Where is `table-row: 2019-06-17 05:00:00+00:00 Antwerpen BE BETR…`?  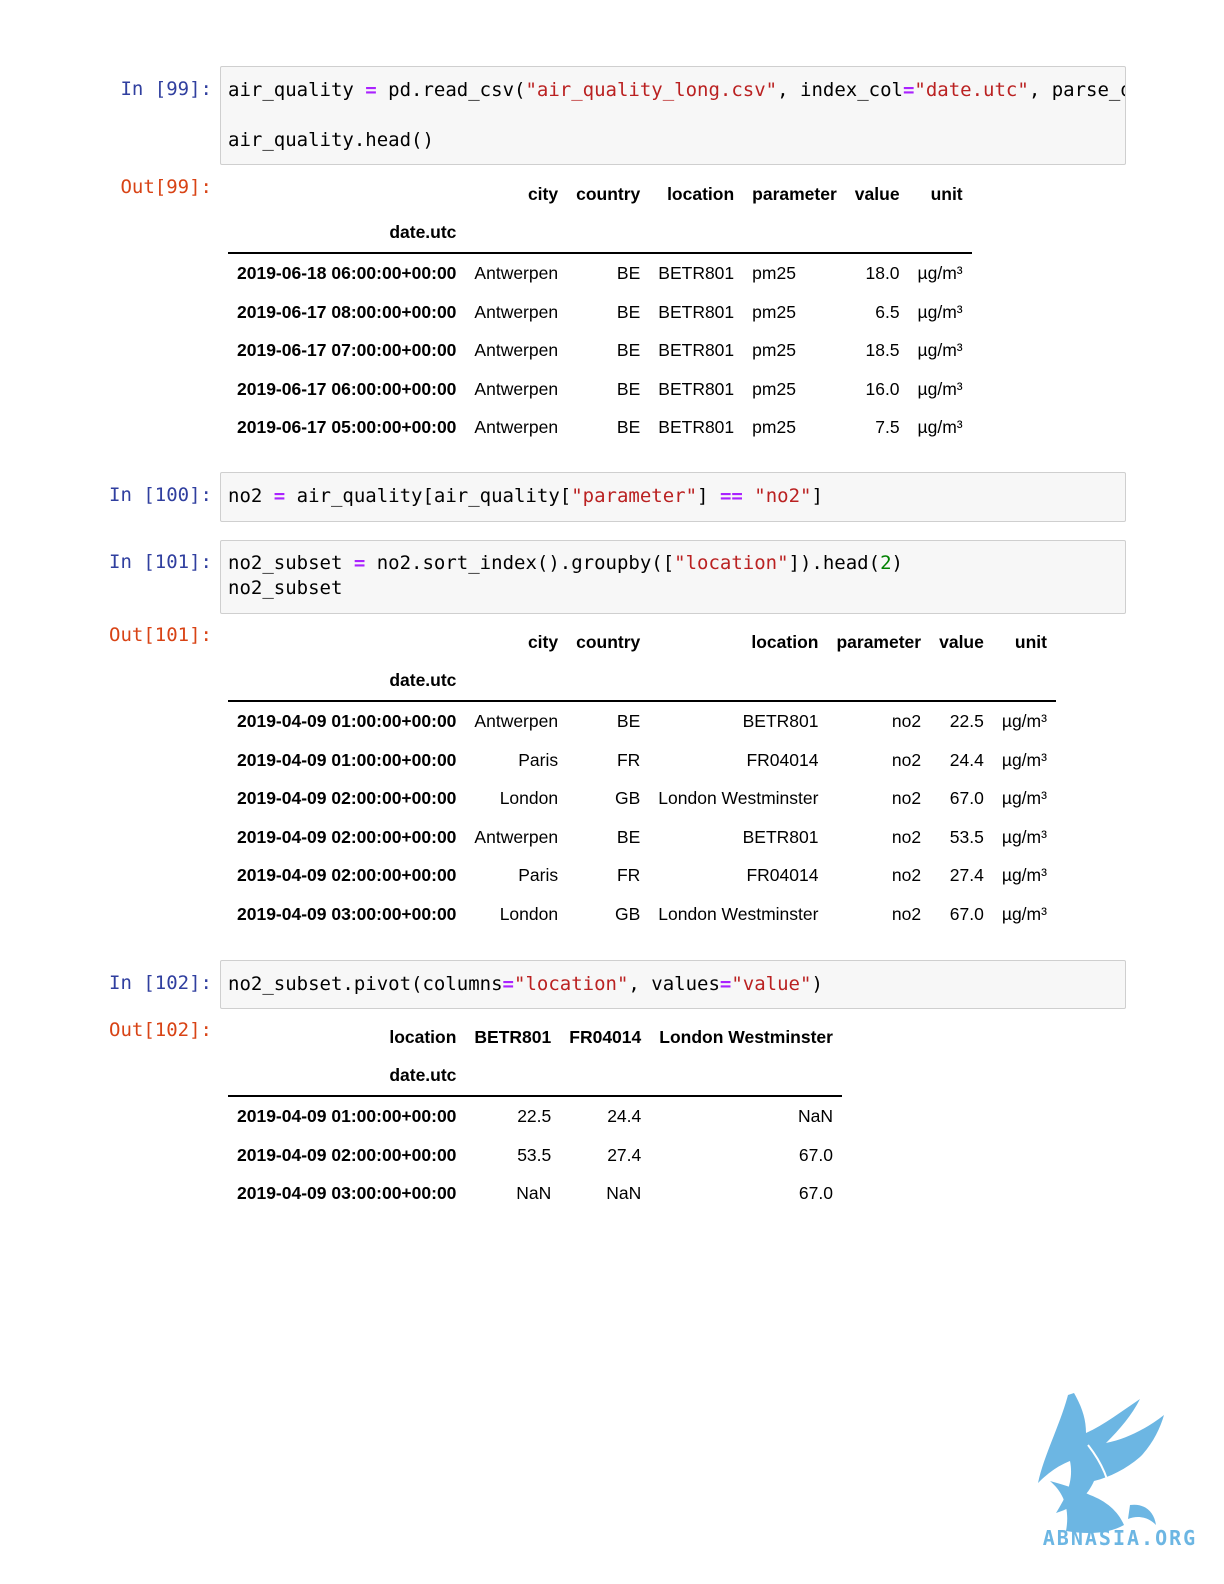 table-row: 2019-06-17 05:00:00+00:00 Antwerpen BE BETR… is located at coordinates (600, 428).